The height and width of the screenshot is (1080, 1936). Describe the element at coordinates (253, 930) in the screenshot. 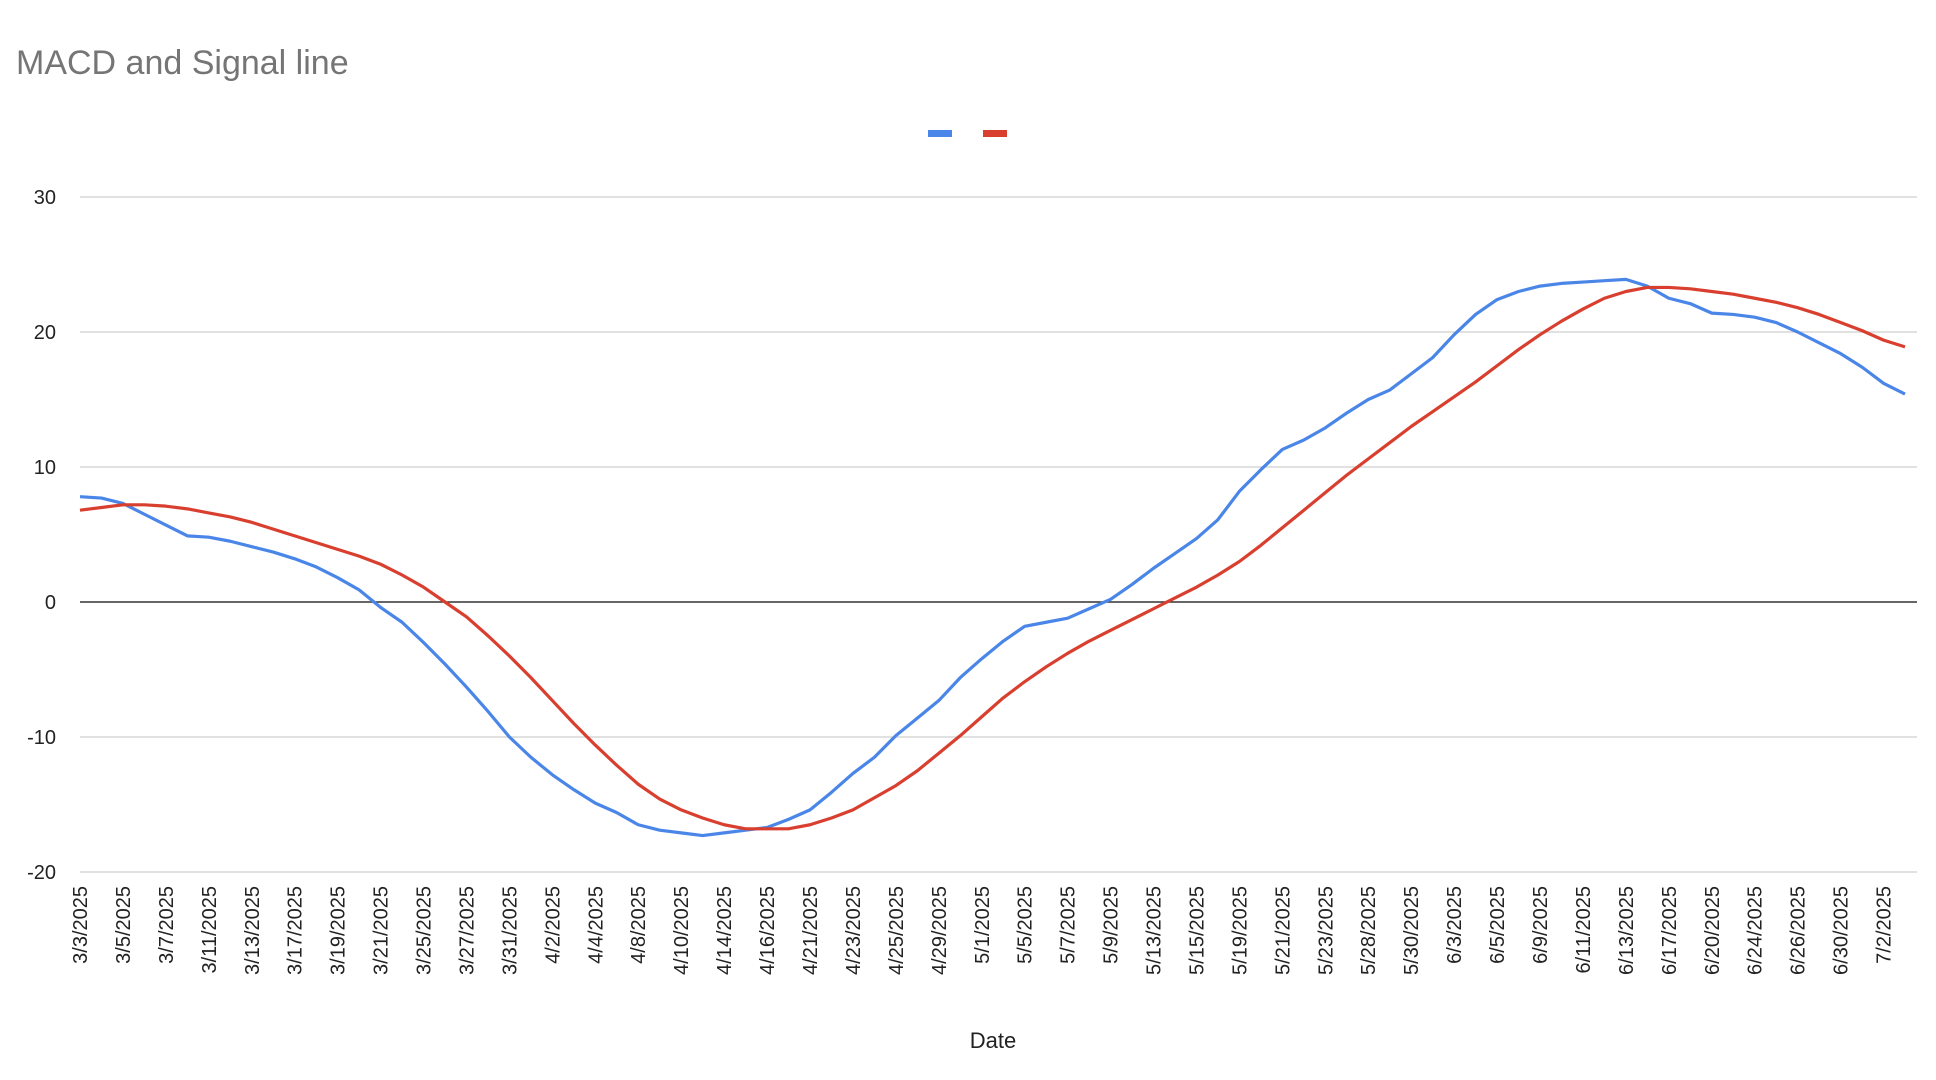

I see `x-tick-label: 3/13/2025` at that location.